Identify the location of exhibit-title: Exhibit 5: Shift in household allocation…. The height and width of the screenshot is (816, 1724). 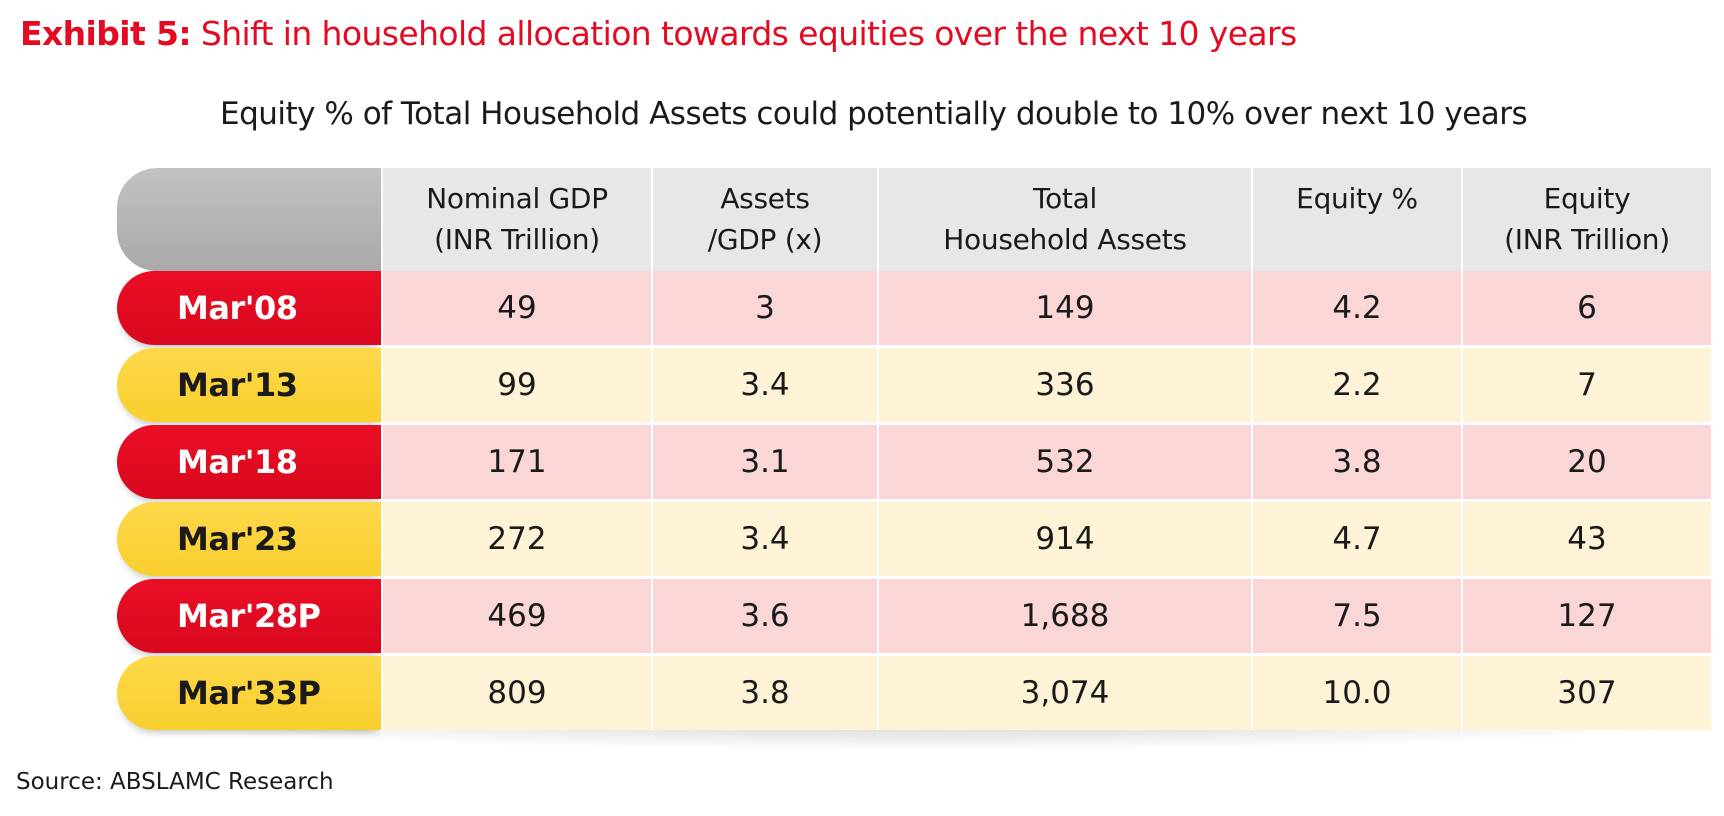
(658, 33).